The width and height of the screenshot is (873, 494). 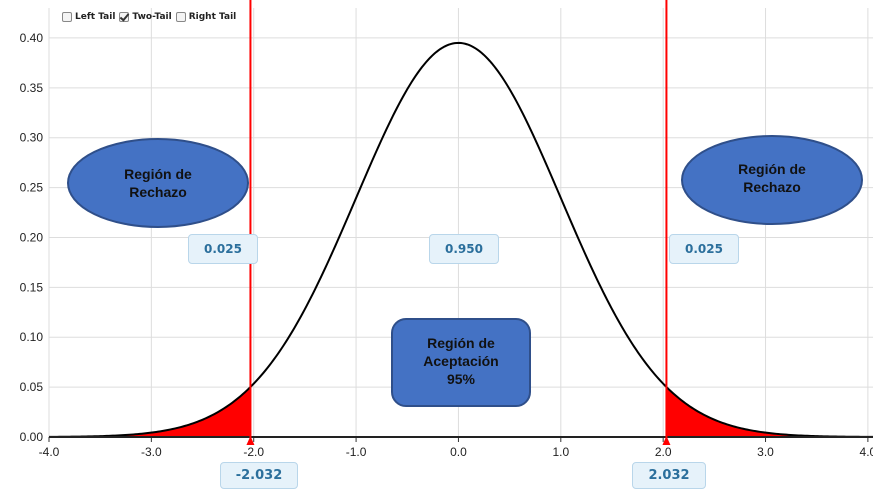 I want to click on left-tail-checkbox, so click(x=67, y=17).